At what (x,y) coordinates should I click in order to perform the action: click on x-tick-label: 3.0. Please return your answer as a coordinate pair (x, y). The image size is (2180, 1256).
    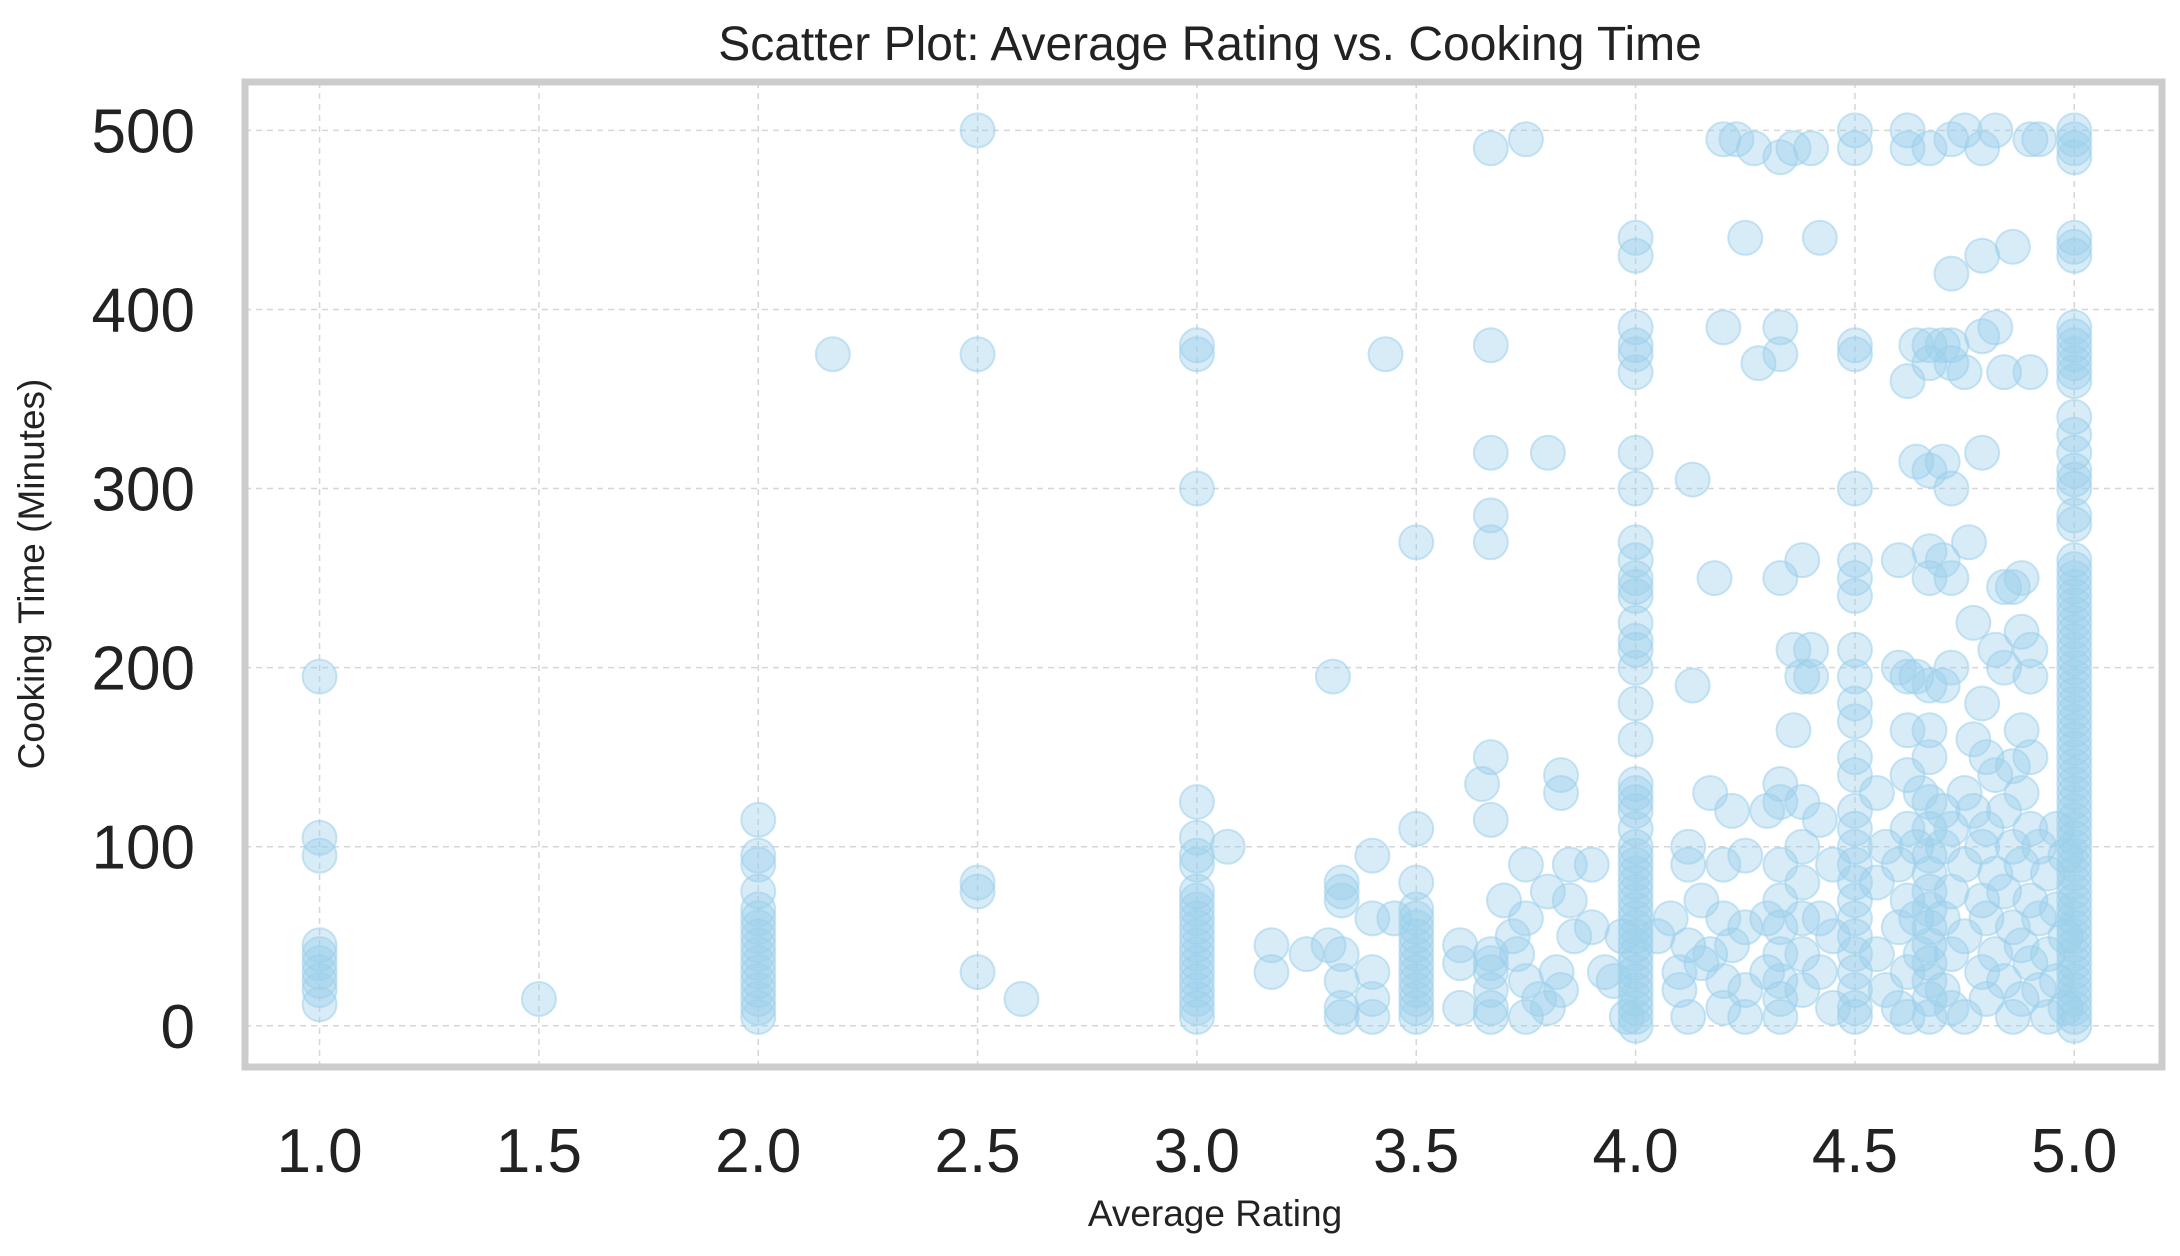
    Looking at the image, I should click on (1197, 1151).